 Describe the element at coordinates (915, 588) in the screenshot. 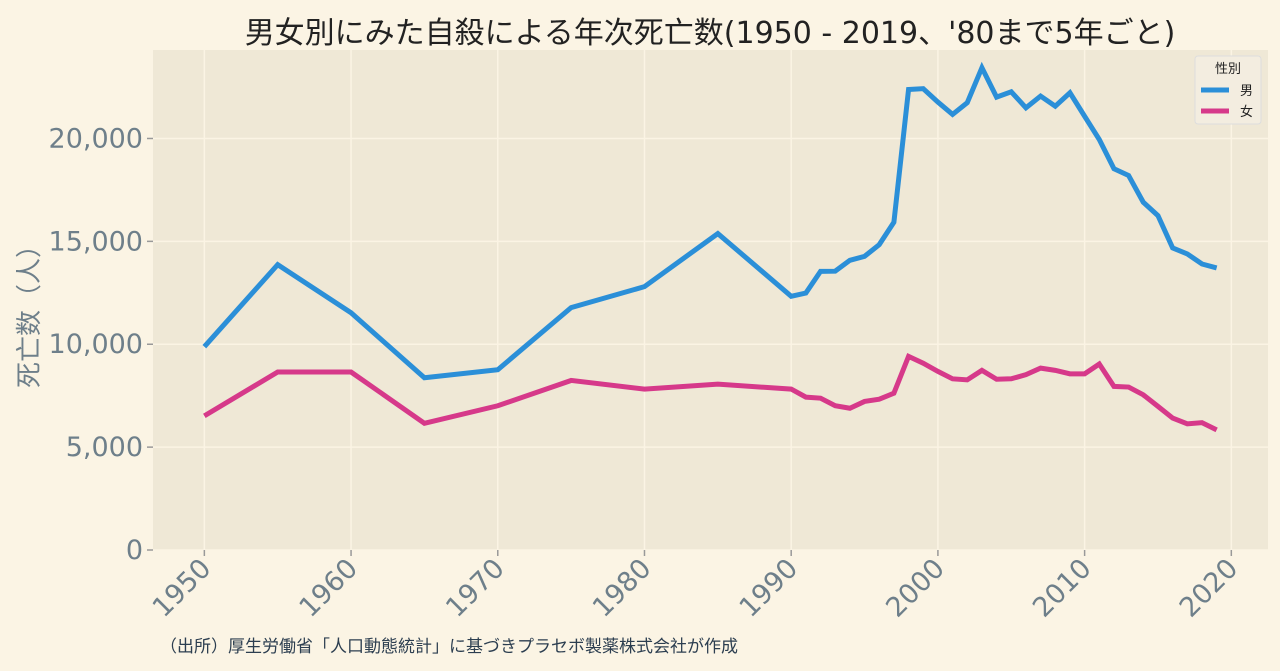

I see `x-tick-label: 2000` at that location.